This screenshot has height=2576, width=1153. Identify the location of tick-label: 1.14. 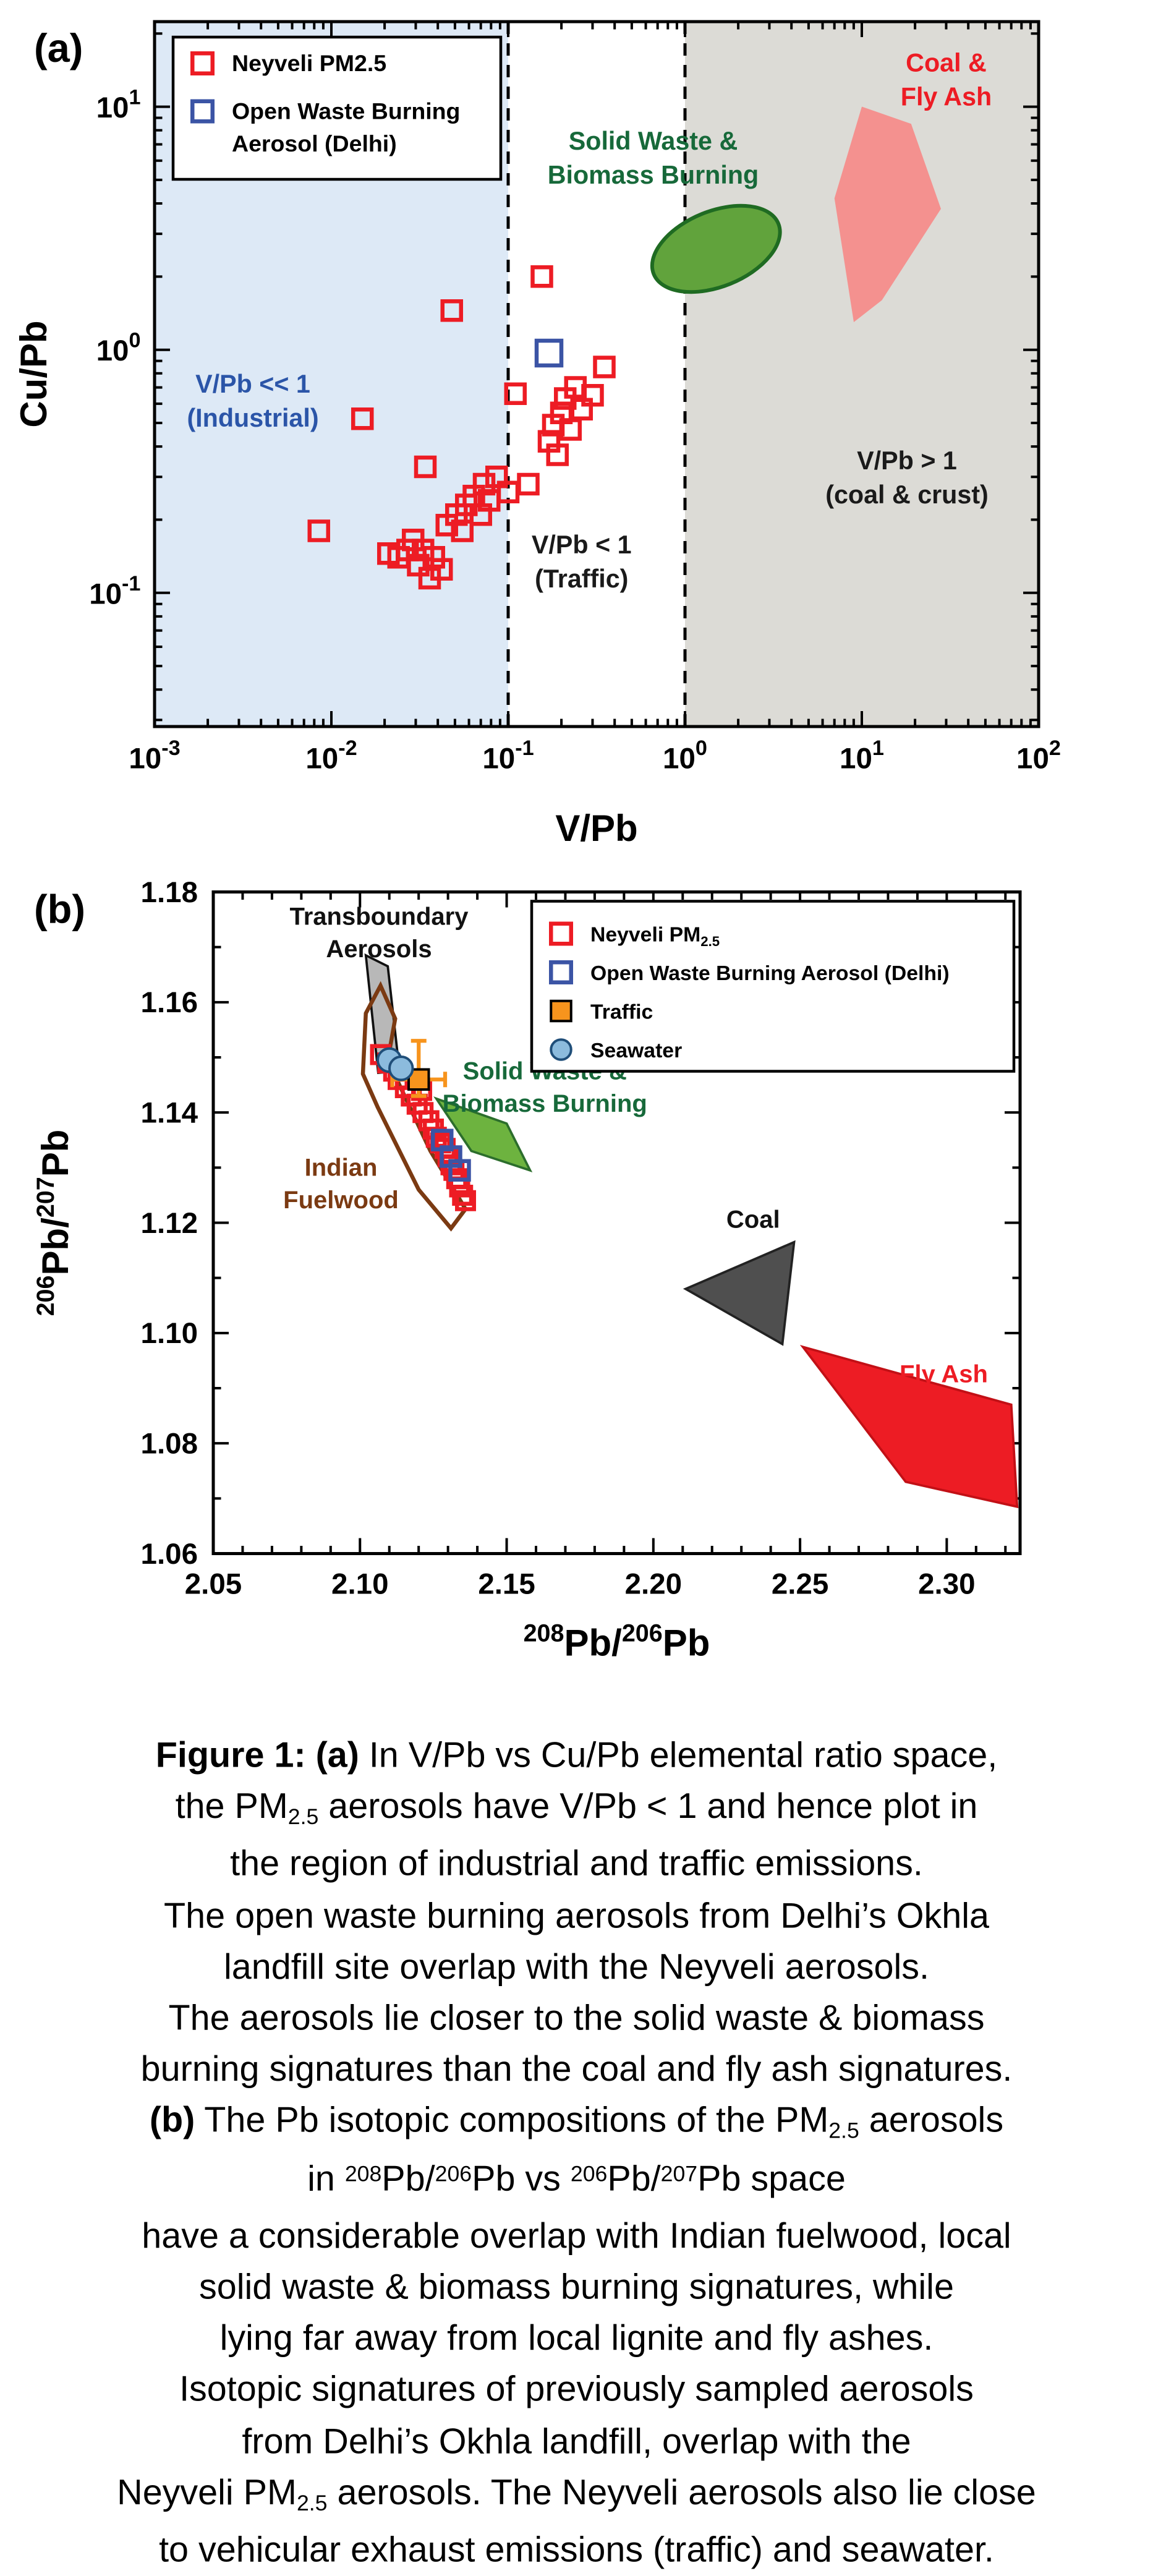
(169, 1112).